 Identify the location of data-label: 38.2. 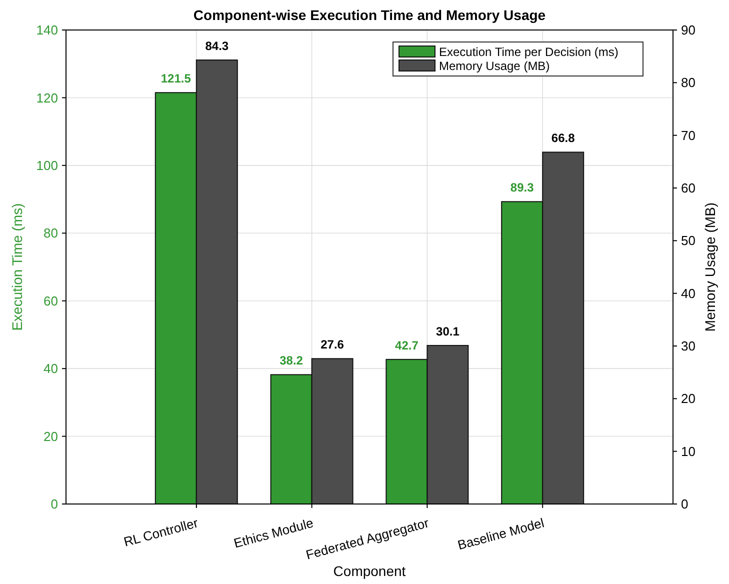
(292, 361).